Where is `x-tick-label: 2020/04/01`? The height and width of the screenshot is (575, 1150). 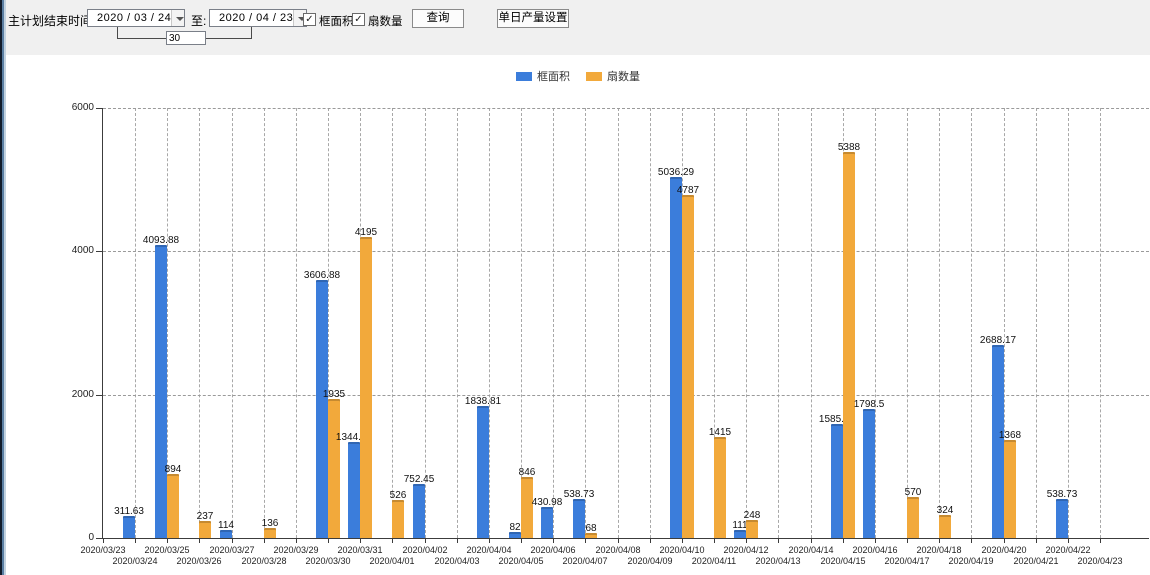
x-tick-label: 2020/04/01 is located at coordinates (392, 561).